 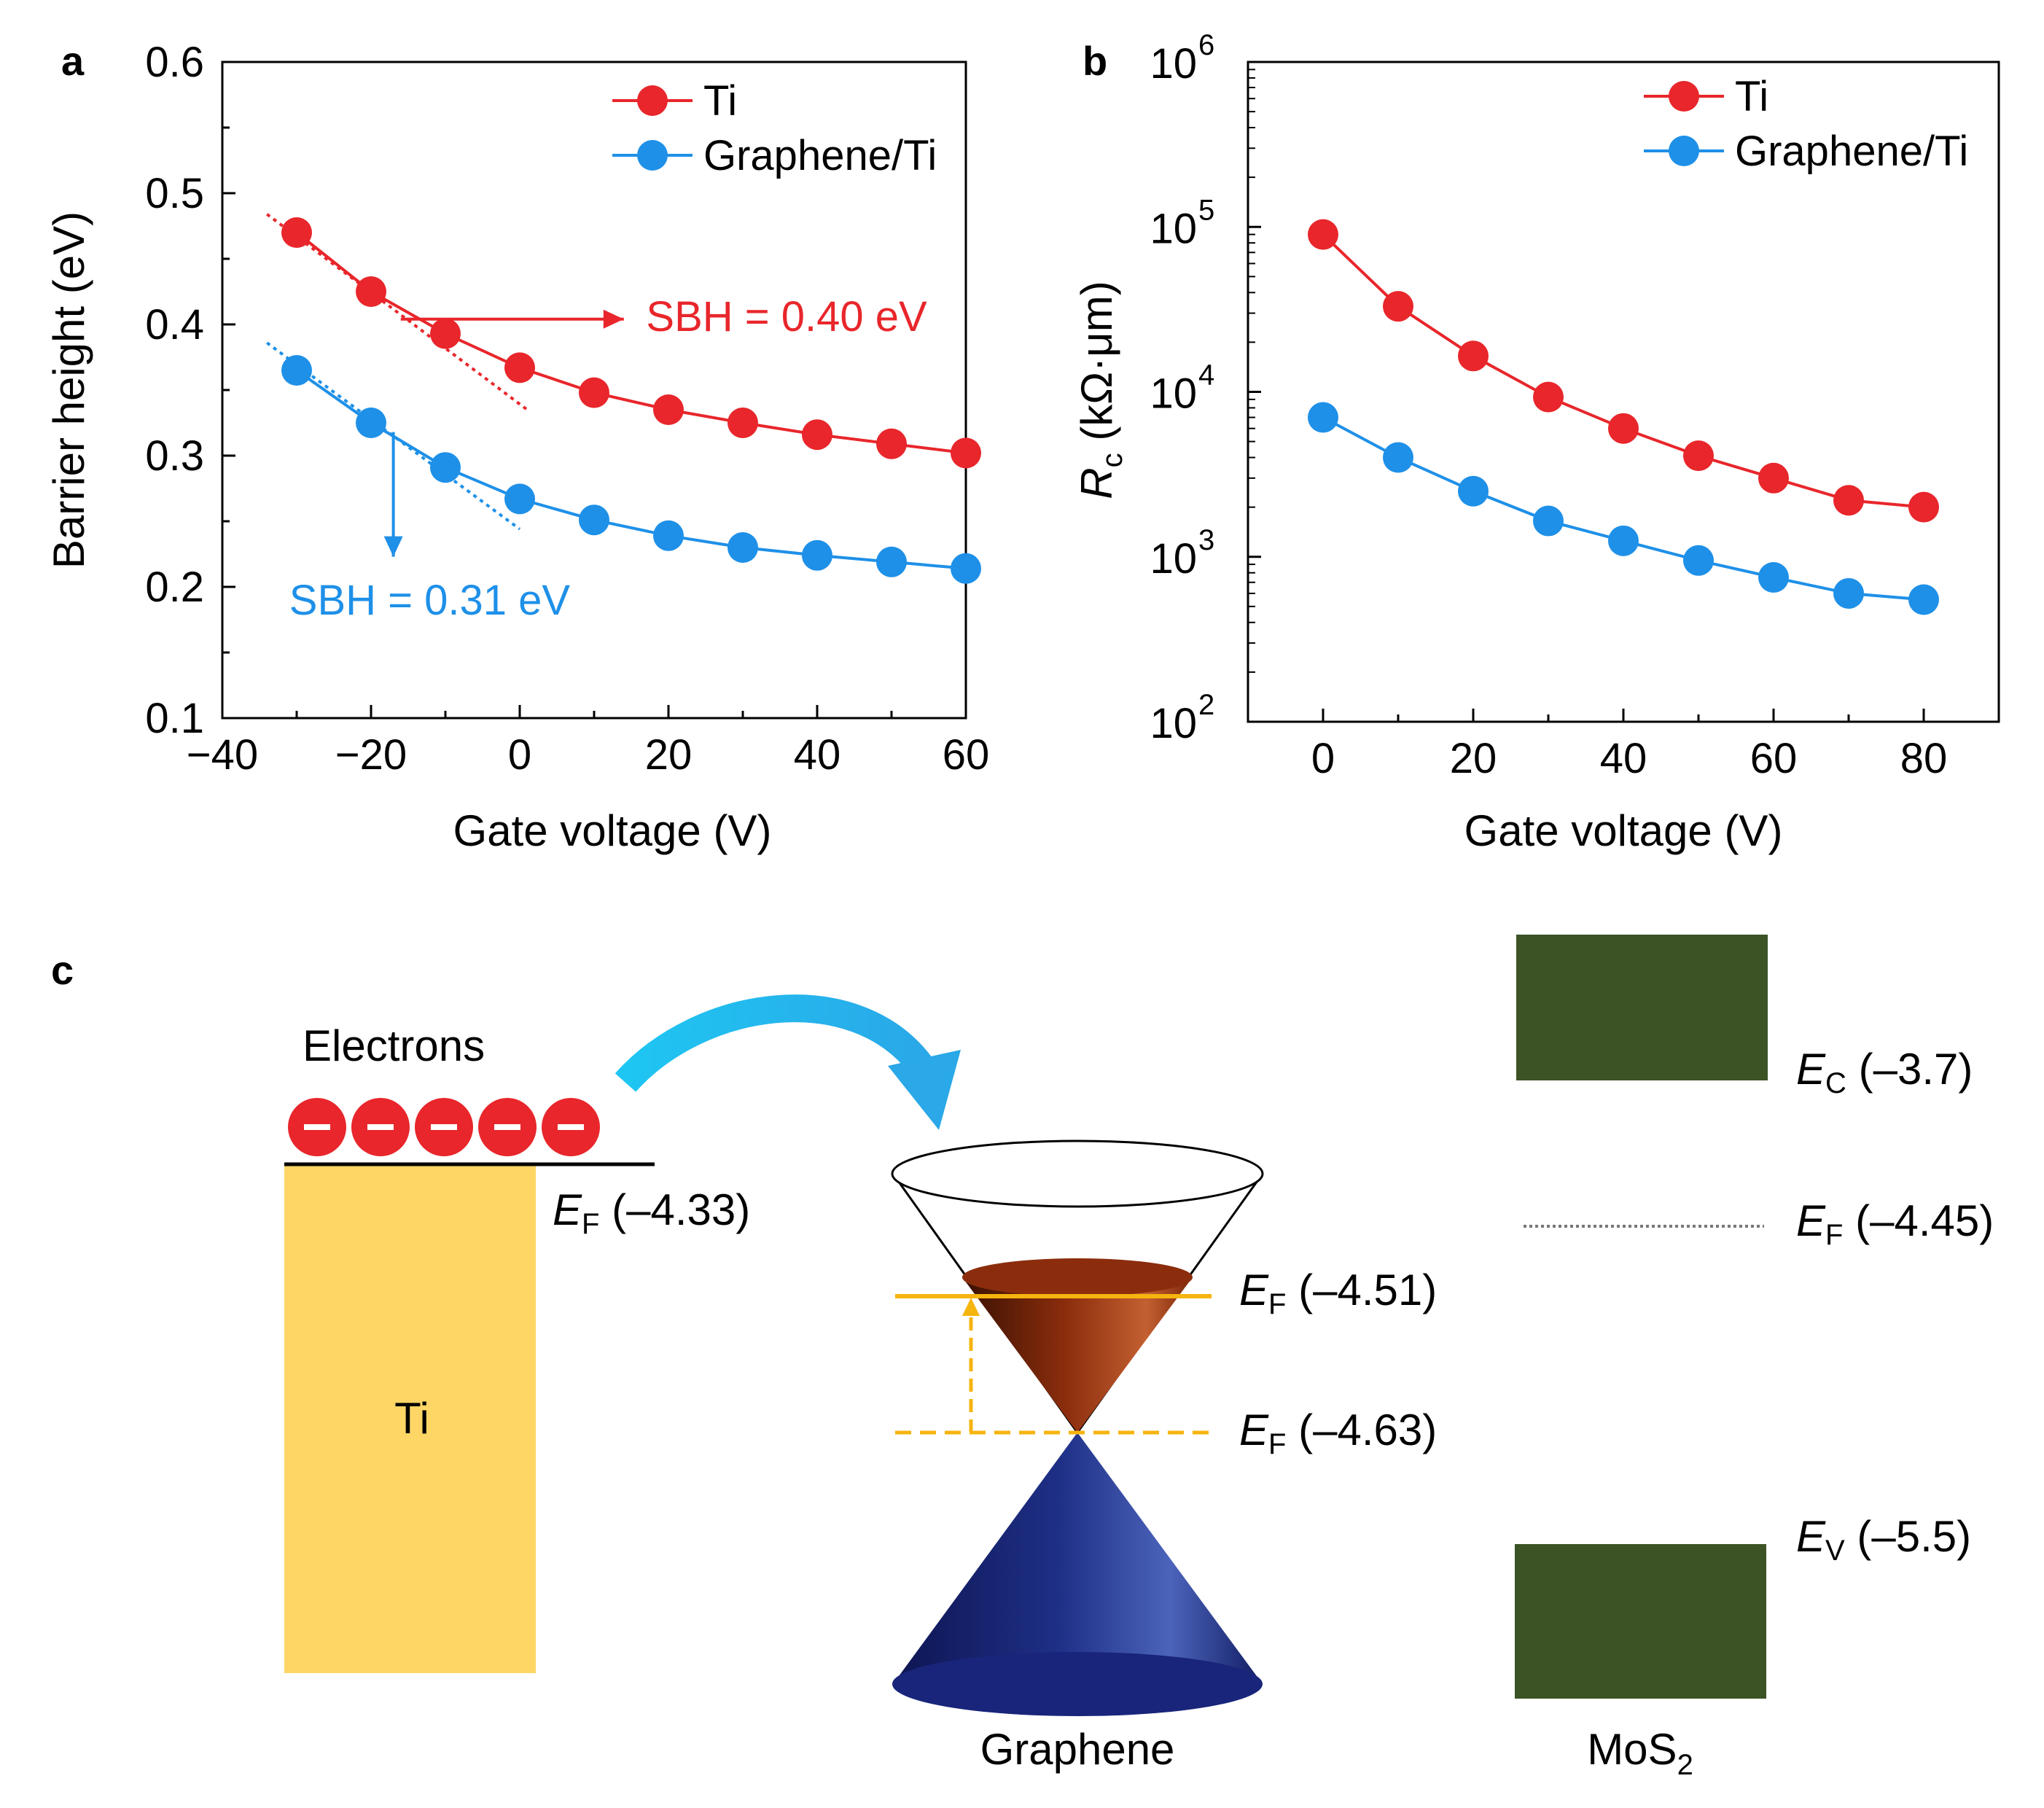 What do you see at coordinates (774, 1043) in the screenshot?
I see `electron-transfer-arrow` at bounding box center [774, 1043].